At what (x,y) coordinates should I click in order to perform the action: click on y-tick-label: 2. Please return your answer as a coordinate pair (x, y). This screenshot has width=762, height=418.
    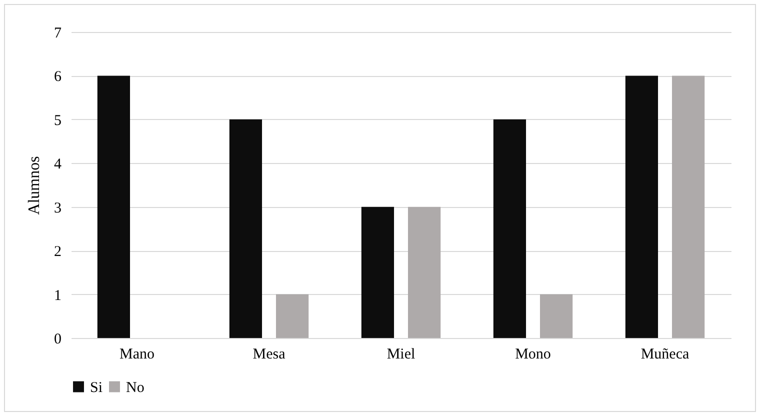
    Looking at the image, I should click on (58, 252).